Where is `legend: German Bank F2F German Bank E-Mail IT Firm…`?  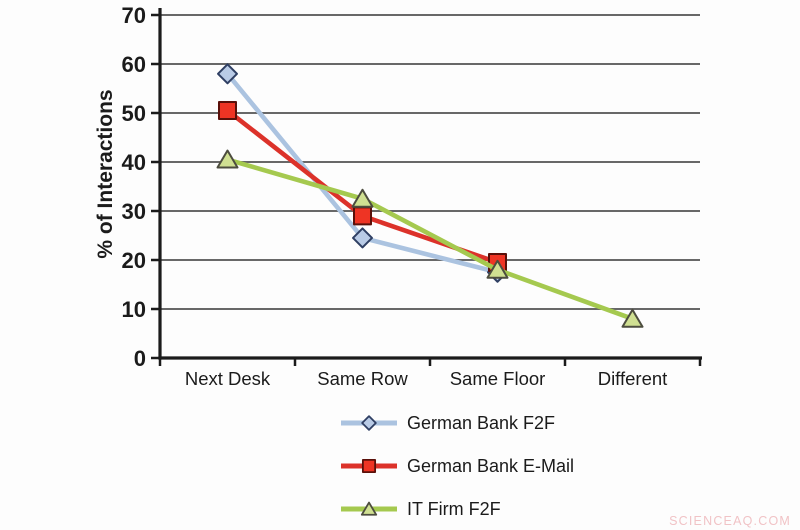 legend: German Bank F2F German Bank E-Mail IT Firm… is located at coordinates (457, 466).